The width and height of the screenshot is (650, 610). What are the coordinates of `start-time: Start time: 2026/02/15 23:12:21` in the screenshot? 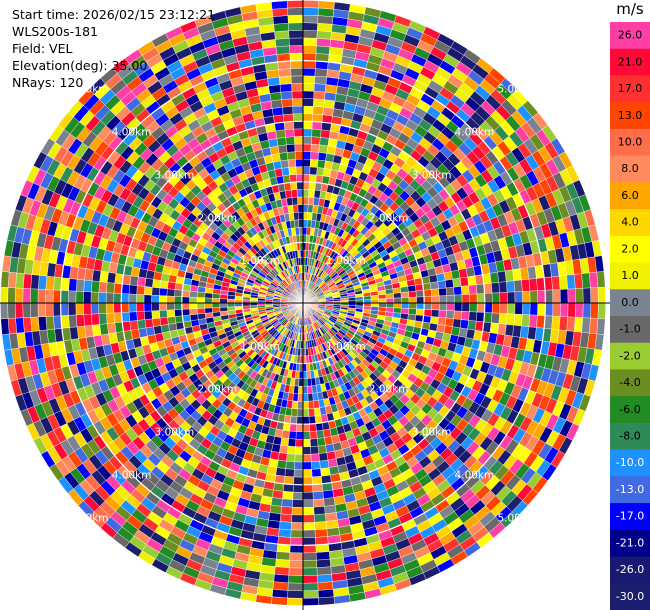 It's located at (114, 14).